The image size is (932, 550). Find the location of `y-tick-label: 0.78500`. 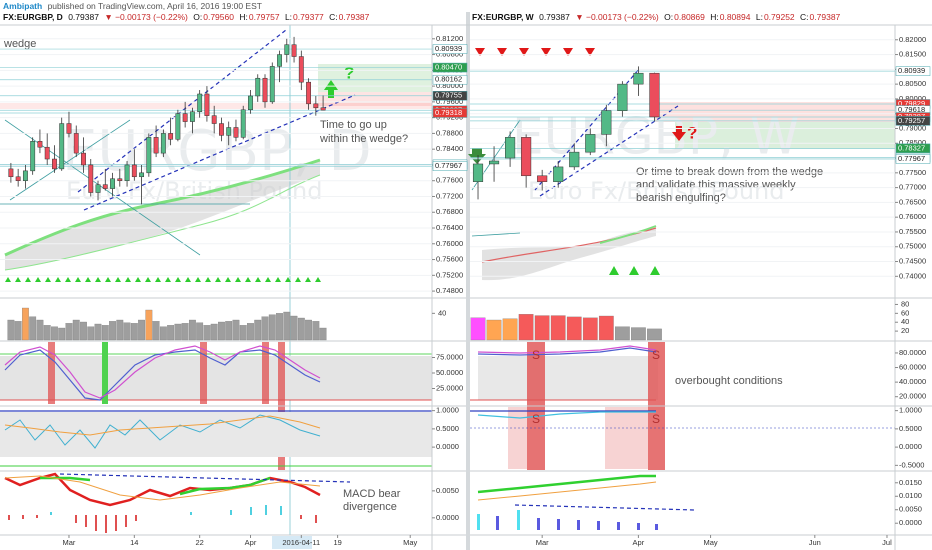

y-tick-label: 0.78500 is located at coordinates (912, 142).